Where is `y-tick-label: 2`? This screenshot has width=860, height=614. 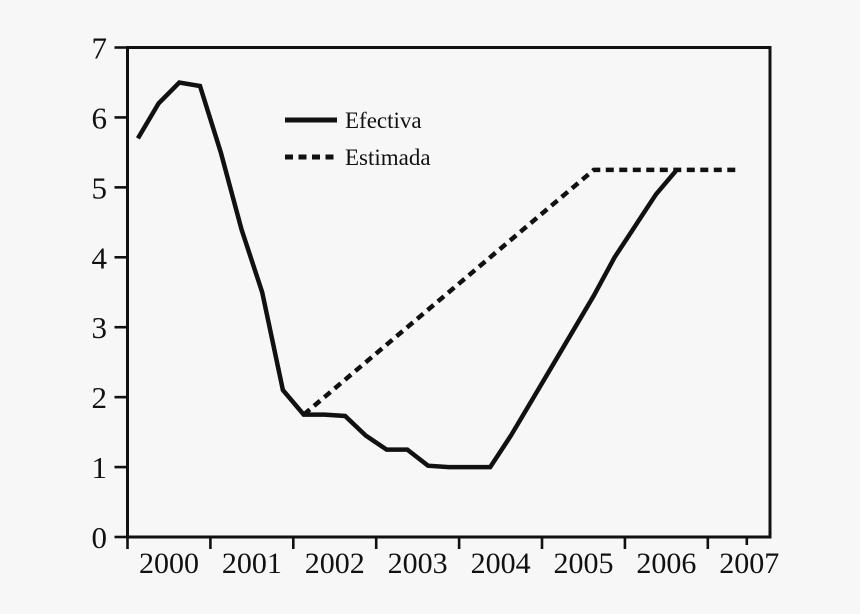 y-tick-label: 2 is located at coordinates (100, 397).